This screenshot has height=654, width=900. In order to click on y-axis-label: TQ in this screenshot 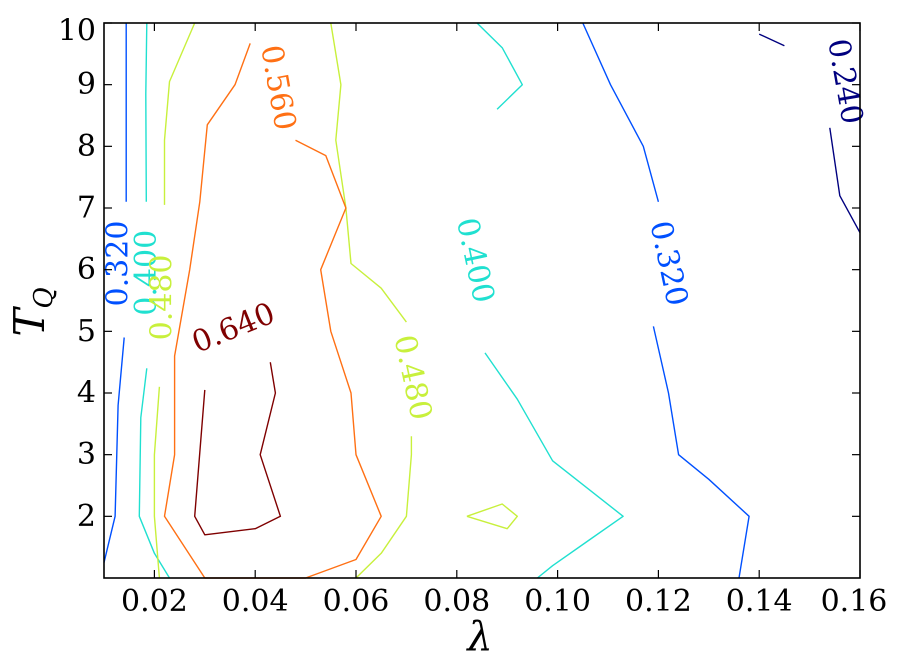, I will do `click(32, 311)`.